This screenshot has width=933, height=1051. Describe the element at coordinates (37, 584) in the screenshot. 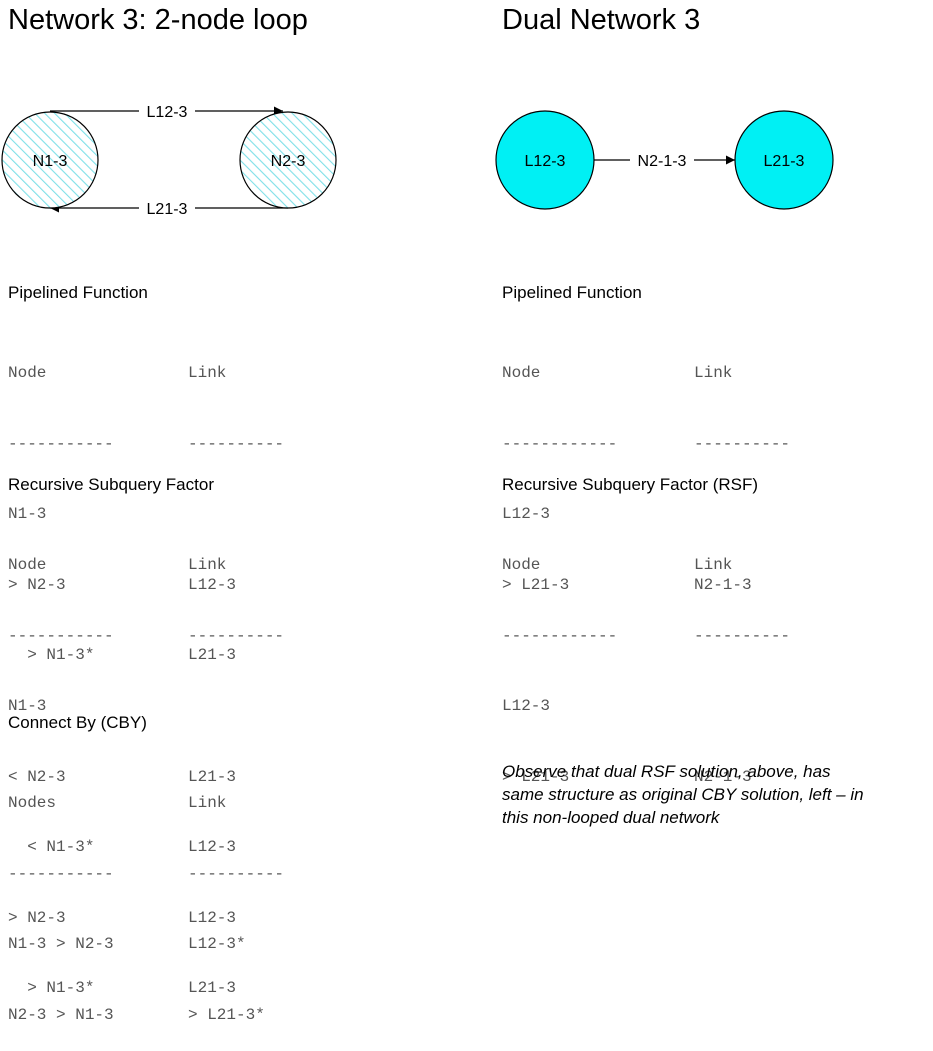

I see `cell-node: > N2-3` at that location.